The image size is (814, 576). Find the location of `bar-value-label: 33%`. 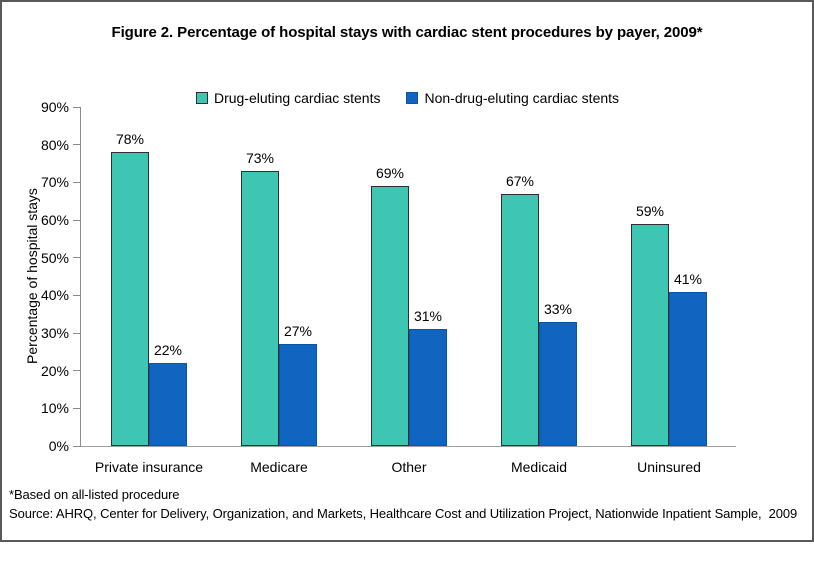

bar-value-label: 33% is located at coordinates (558, 308).